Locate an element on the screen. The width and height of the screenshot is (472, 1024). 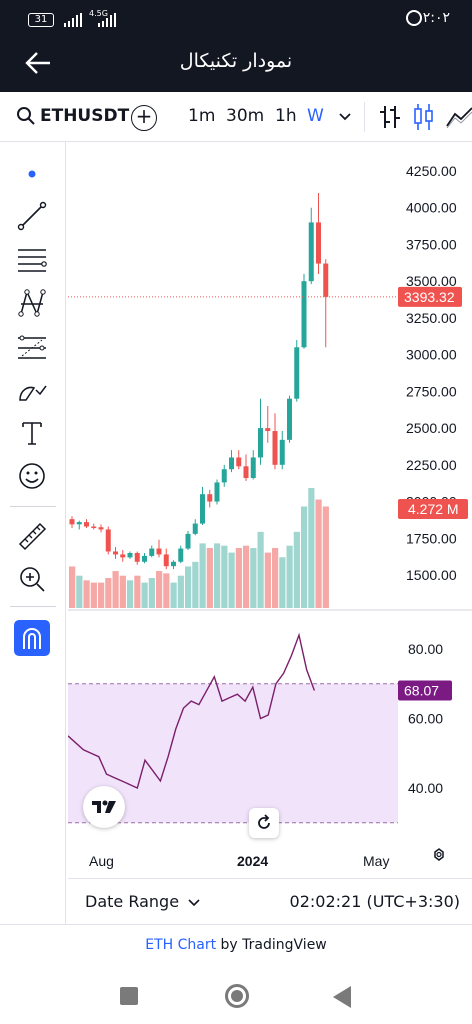
time-tick-label: 2024 is located at coordinates (252, 861).